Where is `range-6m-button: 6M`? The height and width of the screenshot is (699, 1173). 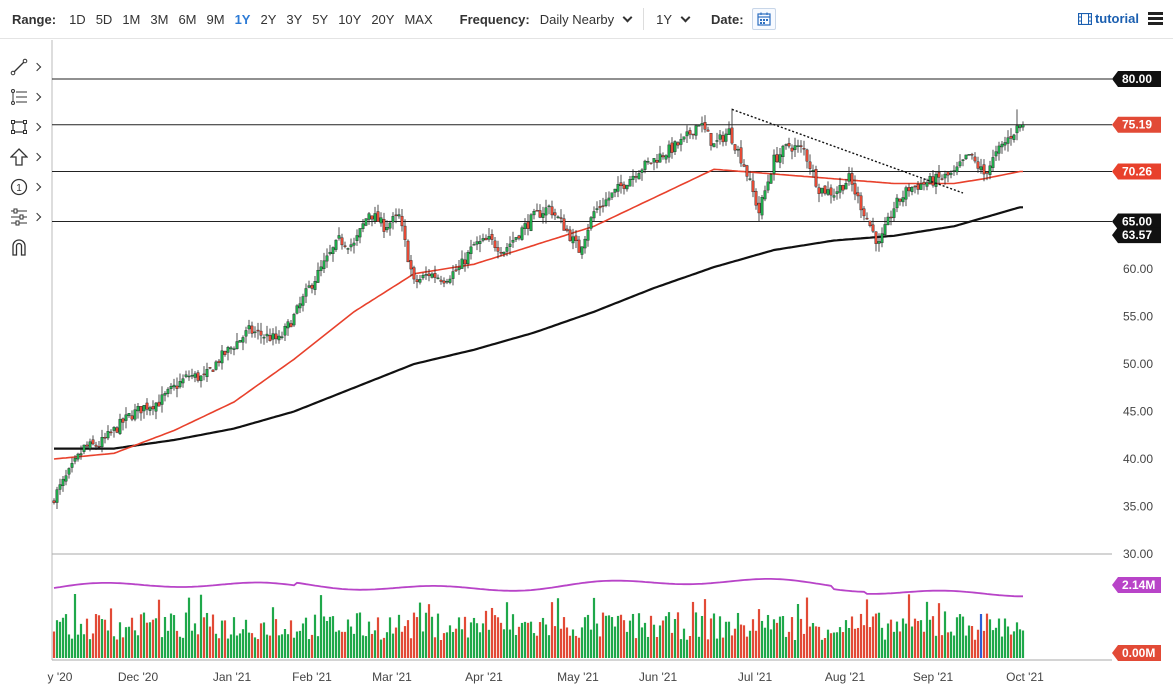 range-6m-button: 6M is located at coordinates (187, 19).